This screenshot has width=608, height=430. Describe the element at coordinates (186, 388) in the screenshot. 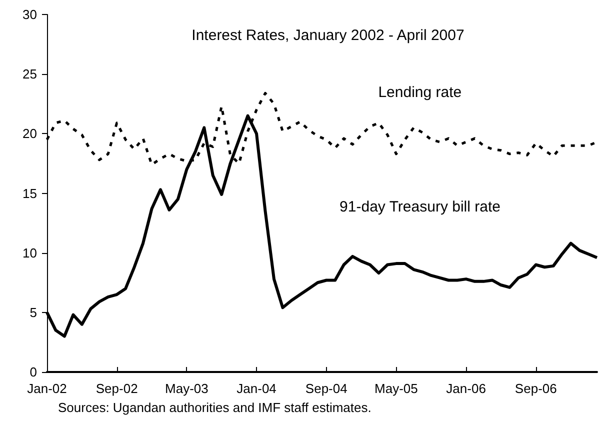

I see `x-tick-label: May-03` at that location.